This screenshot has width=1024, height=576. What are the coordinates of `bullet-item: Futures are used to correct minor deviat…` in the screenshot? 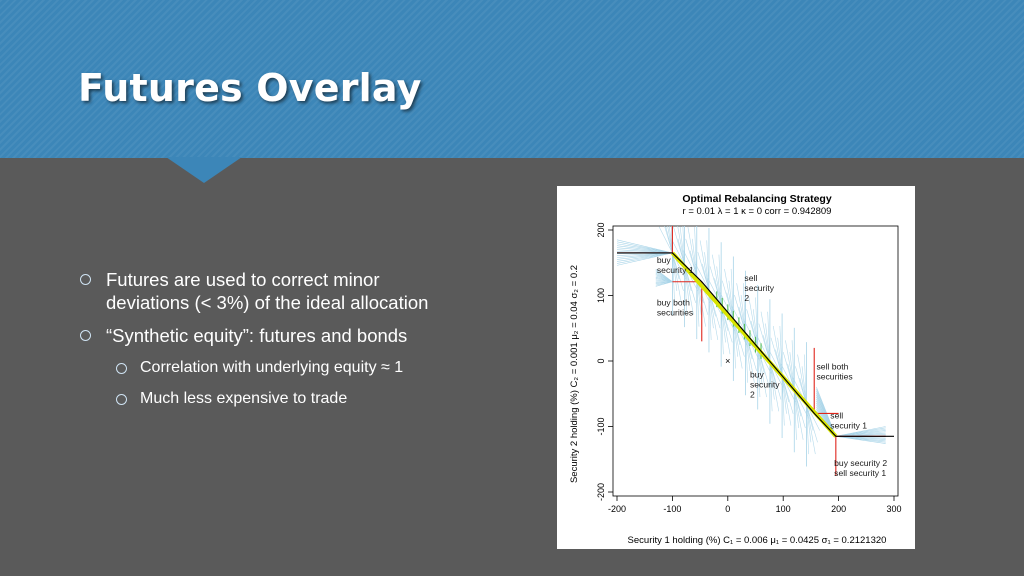 It's located at (253, 291).